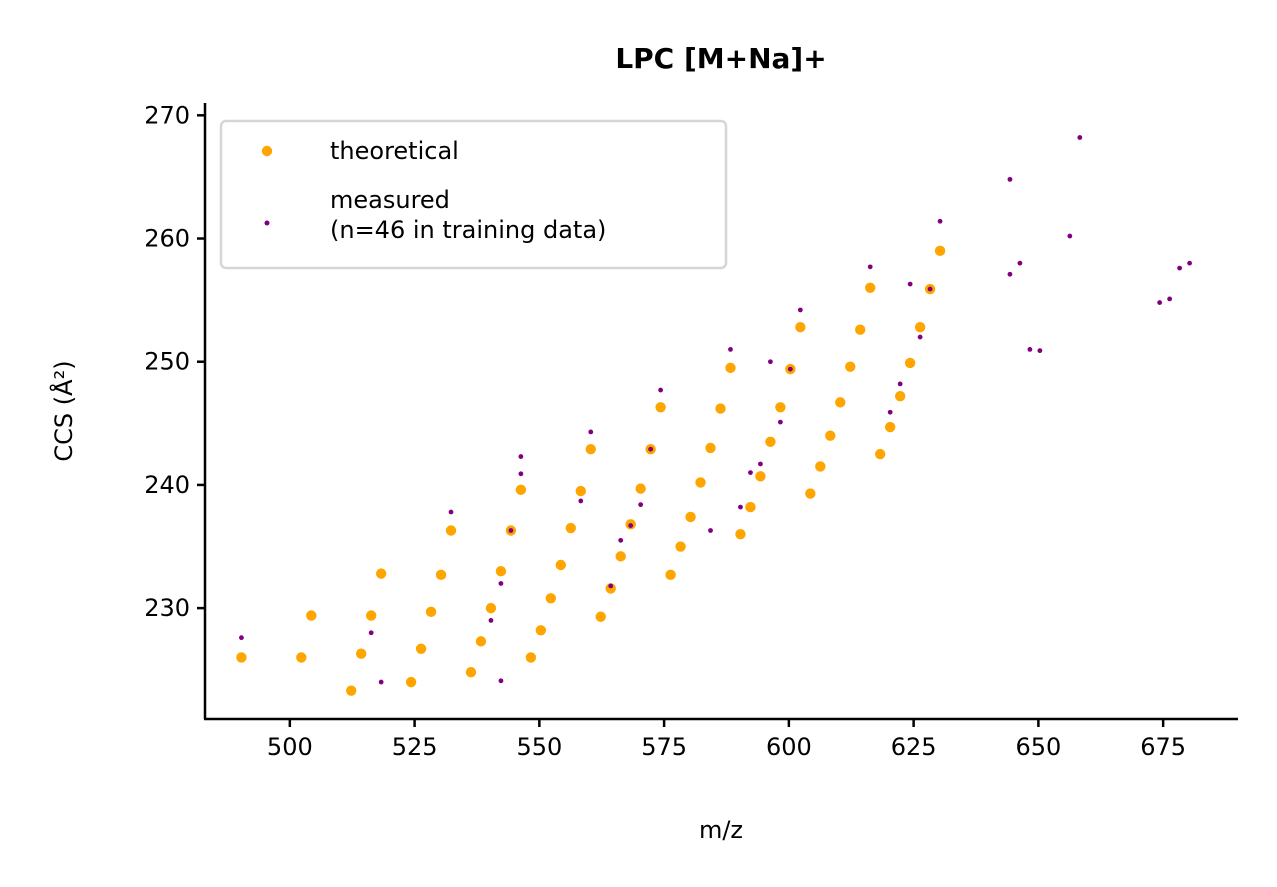  Describe the element at coordinates (468, 230) in the screenshot. I see `legend-label-line: (n=46 in training data)` at that location.